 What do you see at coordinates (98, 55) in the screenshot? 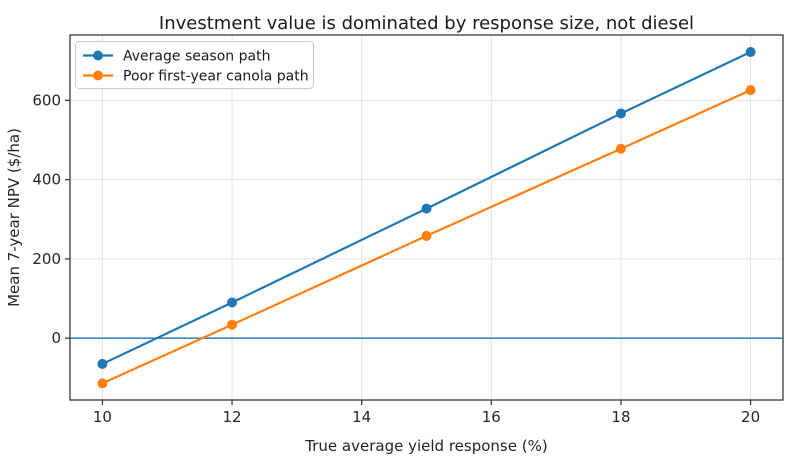
I see `legend-sample-marker-average-season` at bounding box center [98, 55].